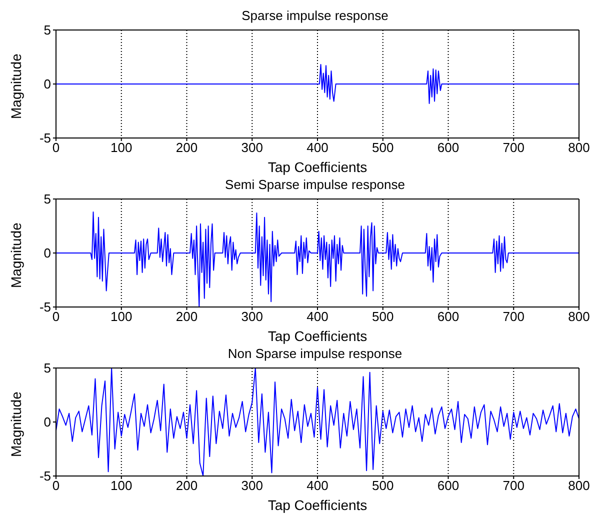  Describe the element at coordinates (317, 84) in the screenshot. I see `line-series` at that location.